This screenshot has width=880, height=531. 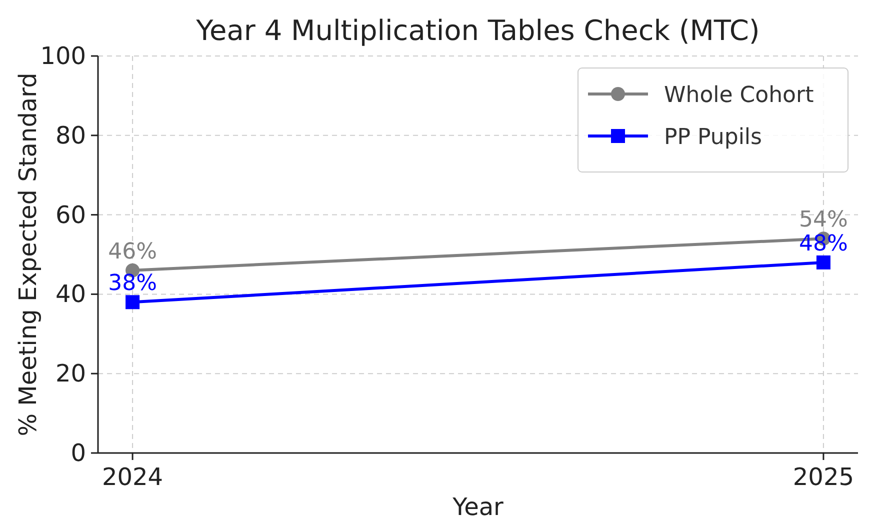 I want to click on data-label: 54%, so click(x=823, y=220).